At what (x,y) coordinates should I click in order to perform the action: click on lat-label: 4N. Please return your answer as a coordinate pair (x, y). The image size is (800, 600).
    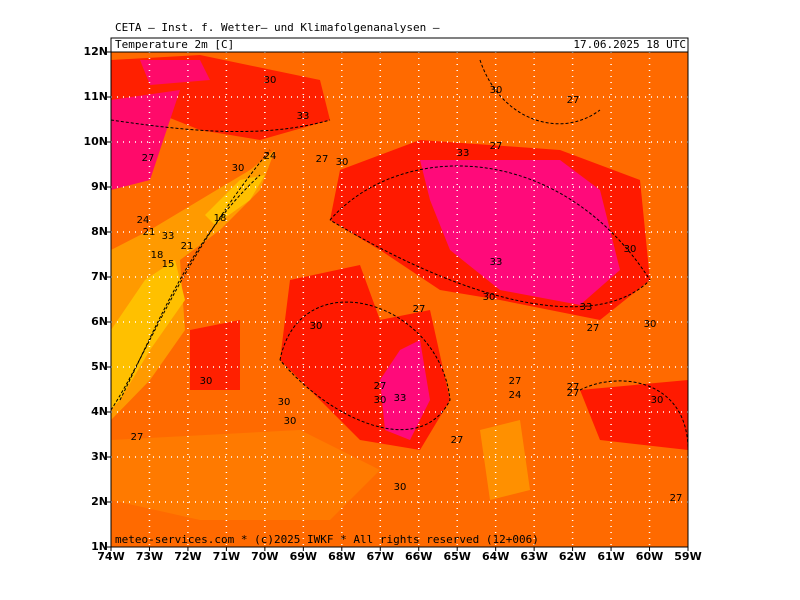
    Looking at the image, I should click on (99, 411).